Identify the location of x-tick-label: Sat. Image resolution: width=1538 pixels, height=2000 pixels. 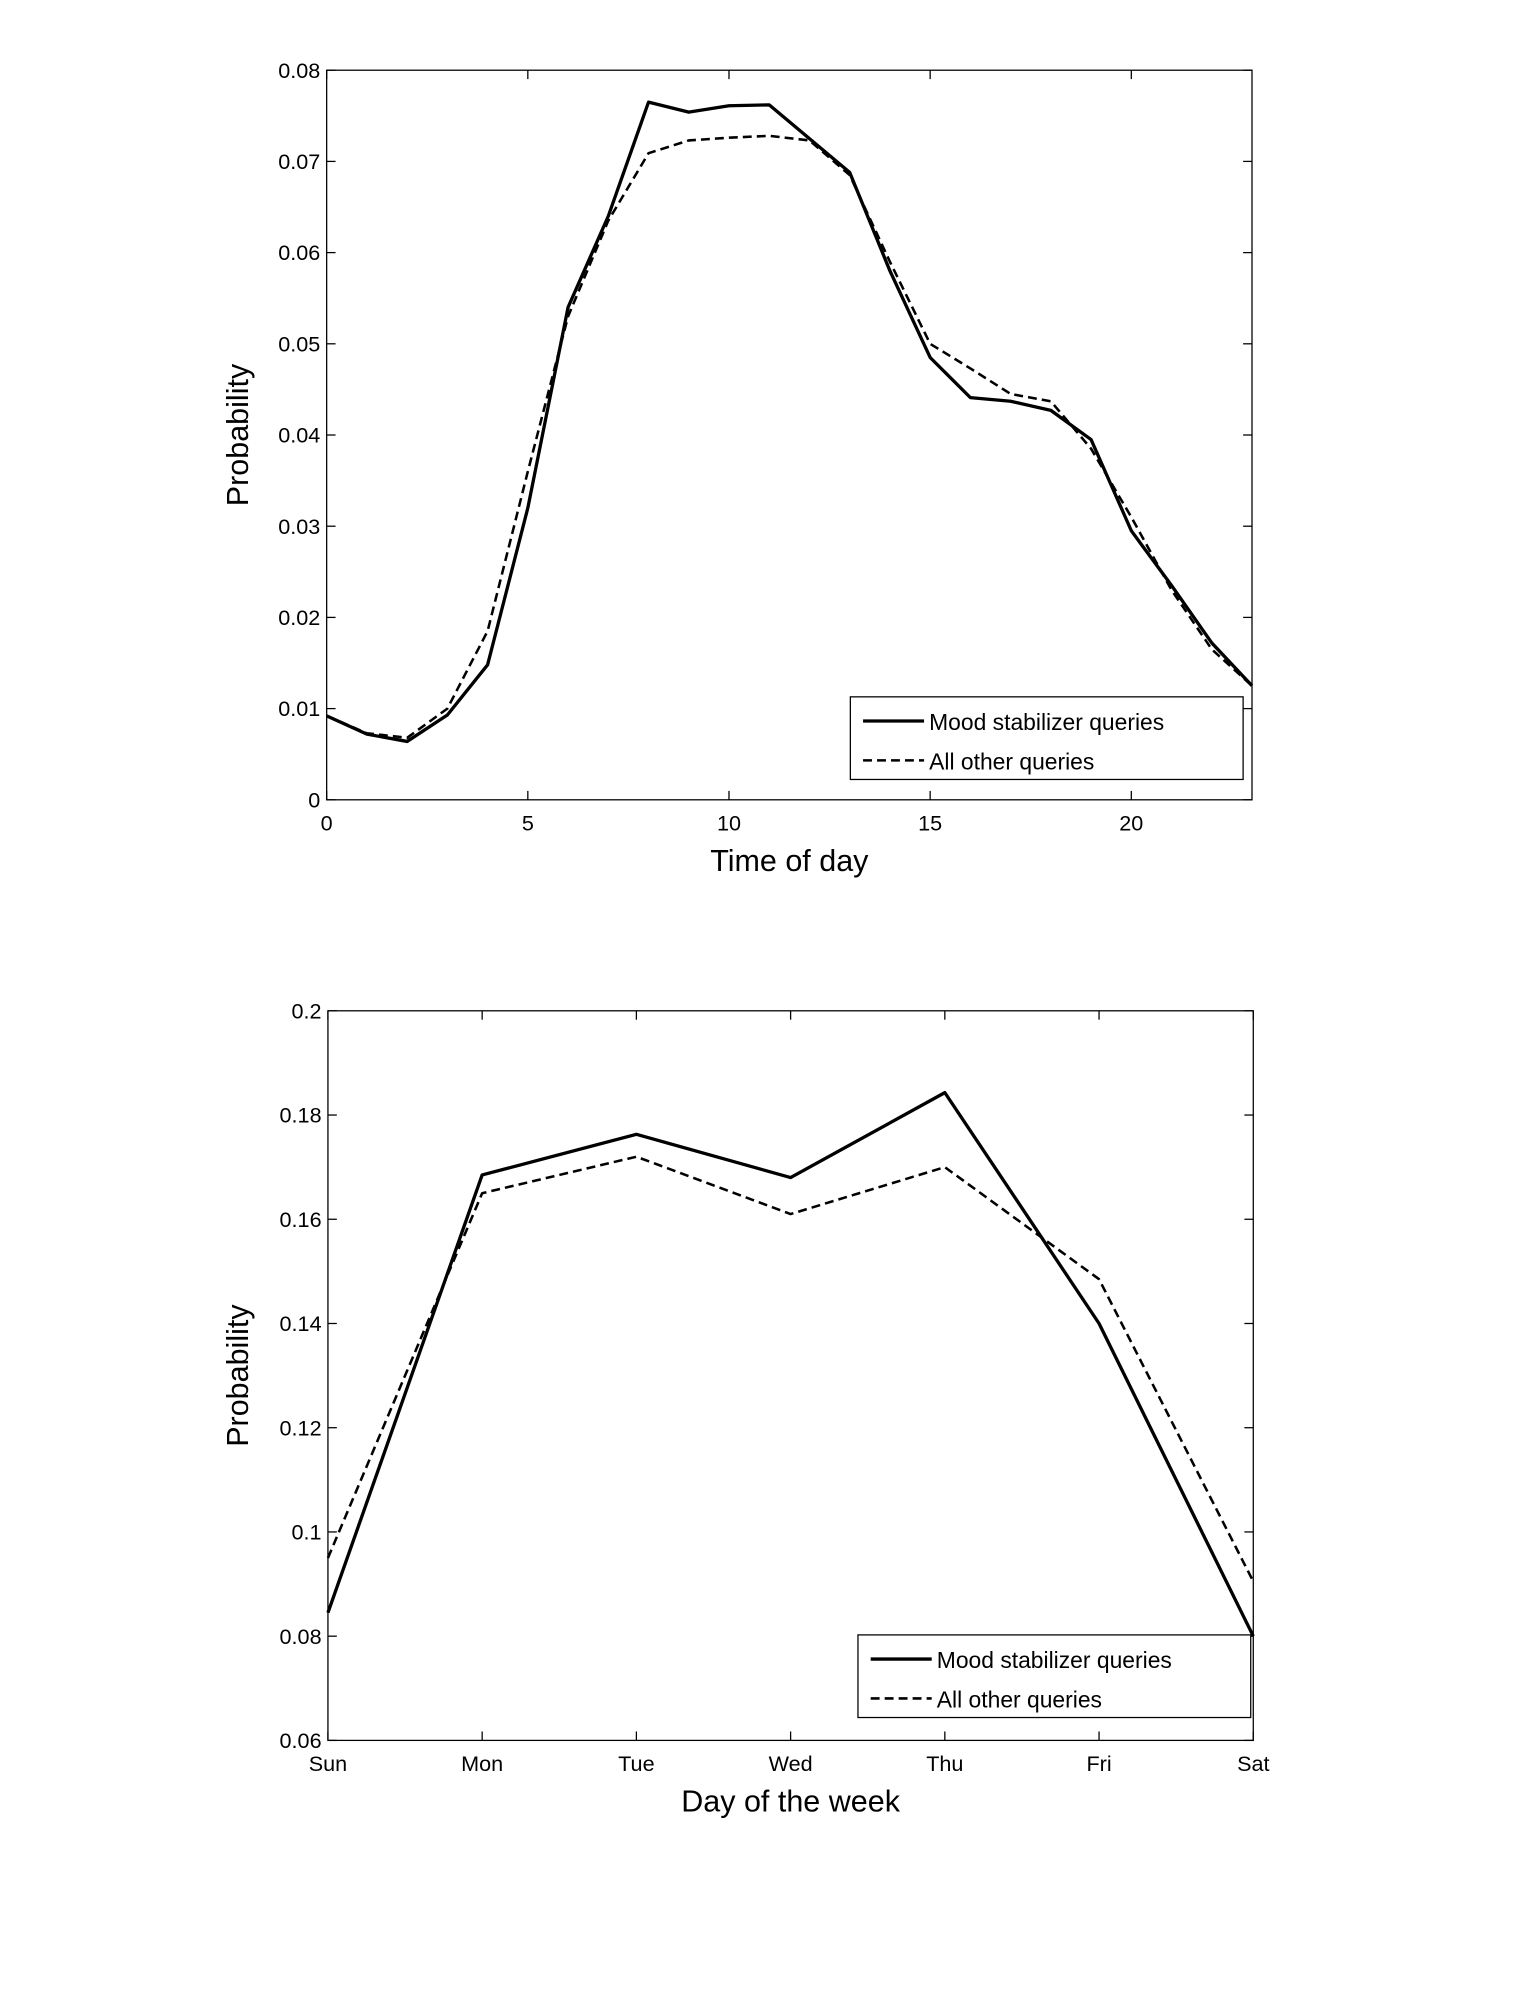
(1253, 1763).